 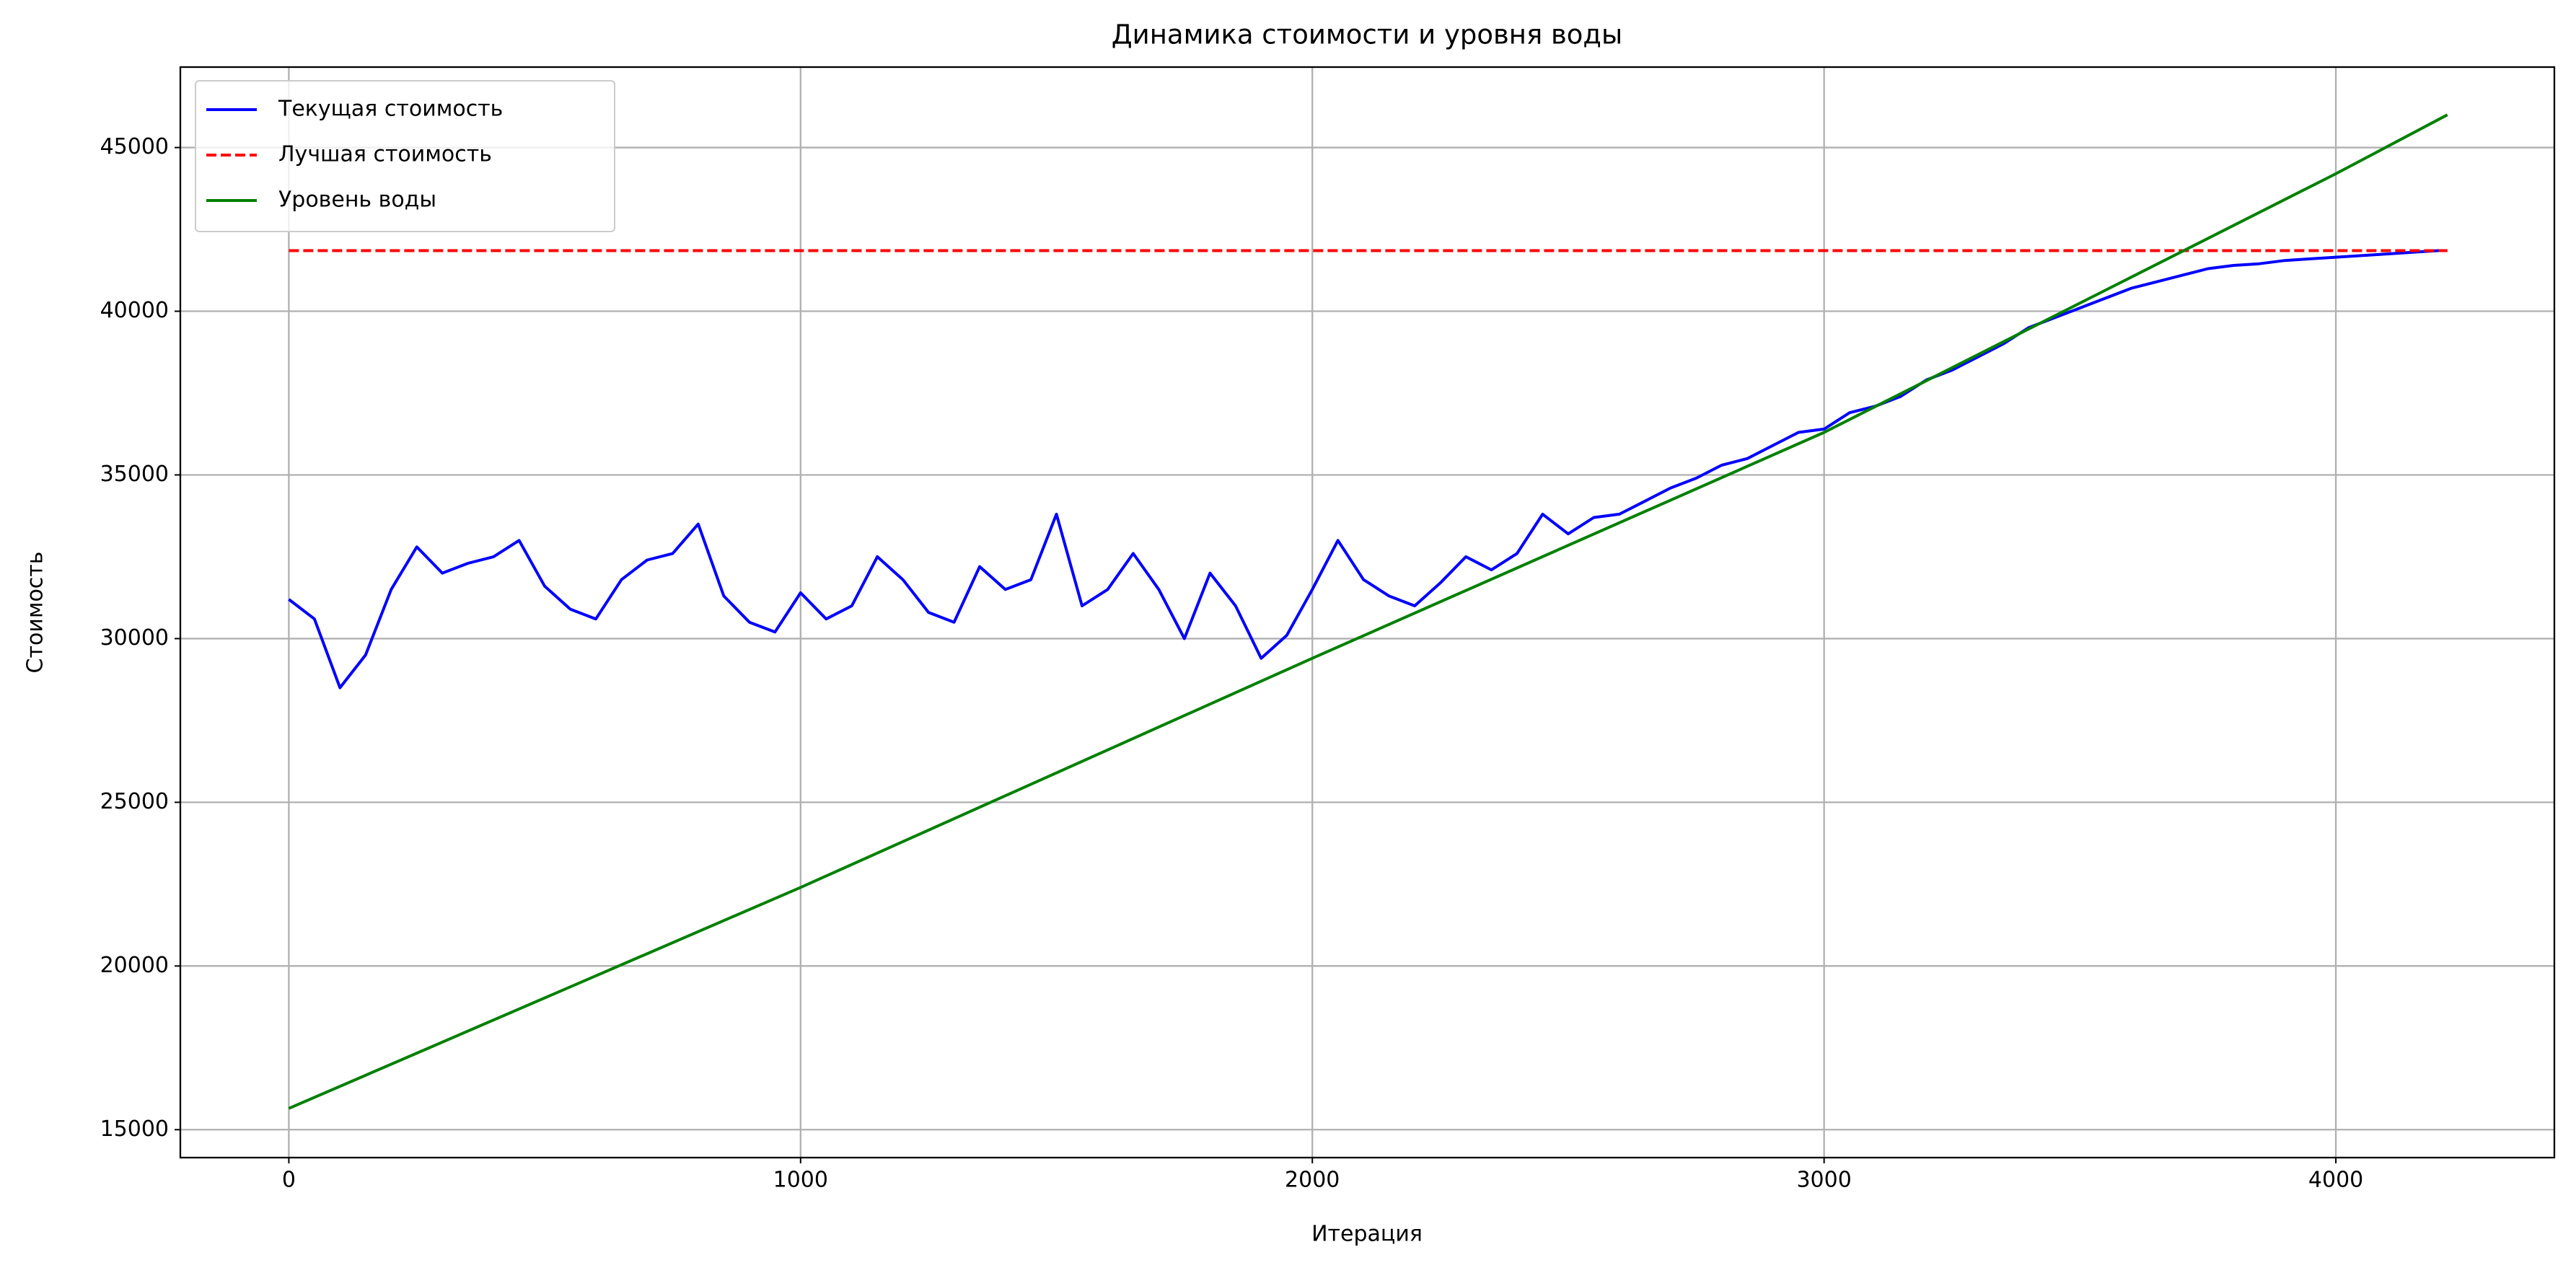 What do you see at coordinates (1312, 1180) in the screenshot?
I see `x-tick-label: 2000` at bounding box center [1312, 1180].